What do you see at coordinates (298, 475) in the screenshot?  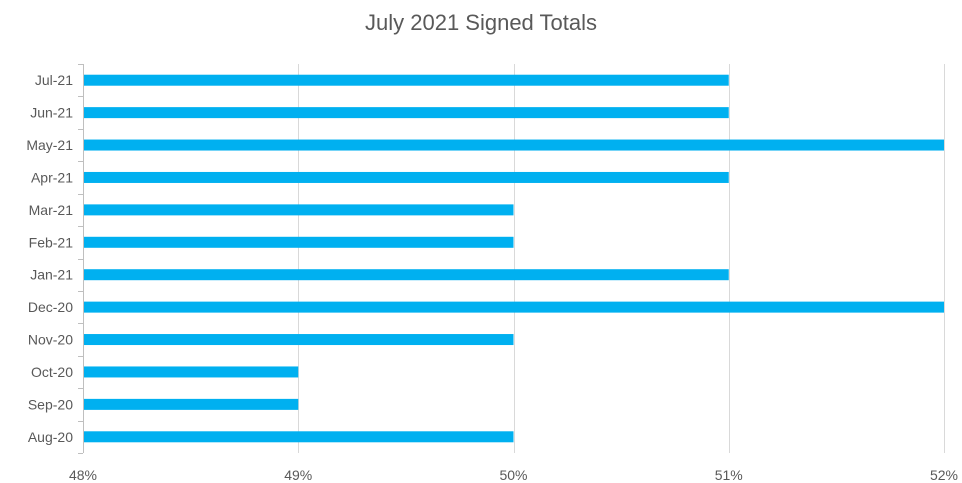 I see `x-tick-label: 49%` at bounding box center [298, 475].